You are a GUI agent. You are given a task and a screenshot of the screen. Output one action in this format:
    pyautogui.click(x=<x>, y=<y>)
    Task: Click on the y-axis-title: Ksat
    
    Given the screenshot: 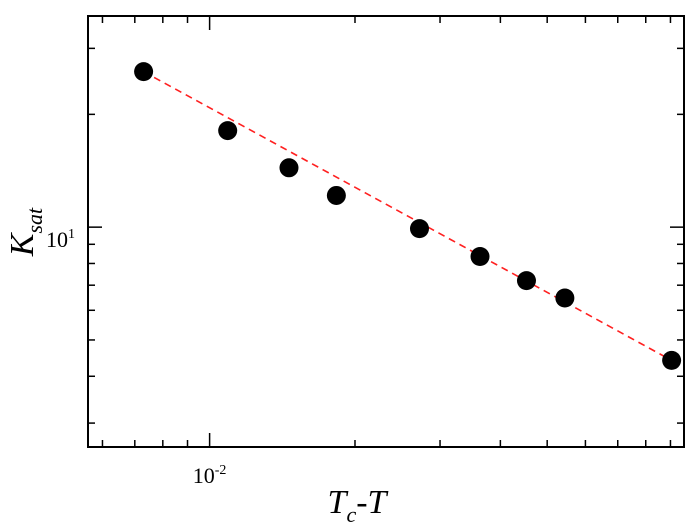 What is the action you would take?
    pyautogui.click(x=25, y=232)
    